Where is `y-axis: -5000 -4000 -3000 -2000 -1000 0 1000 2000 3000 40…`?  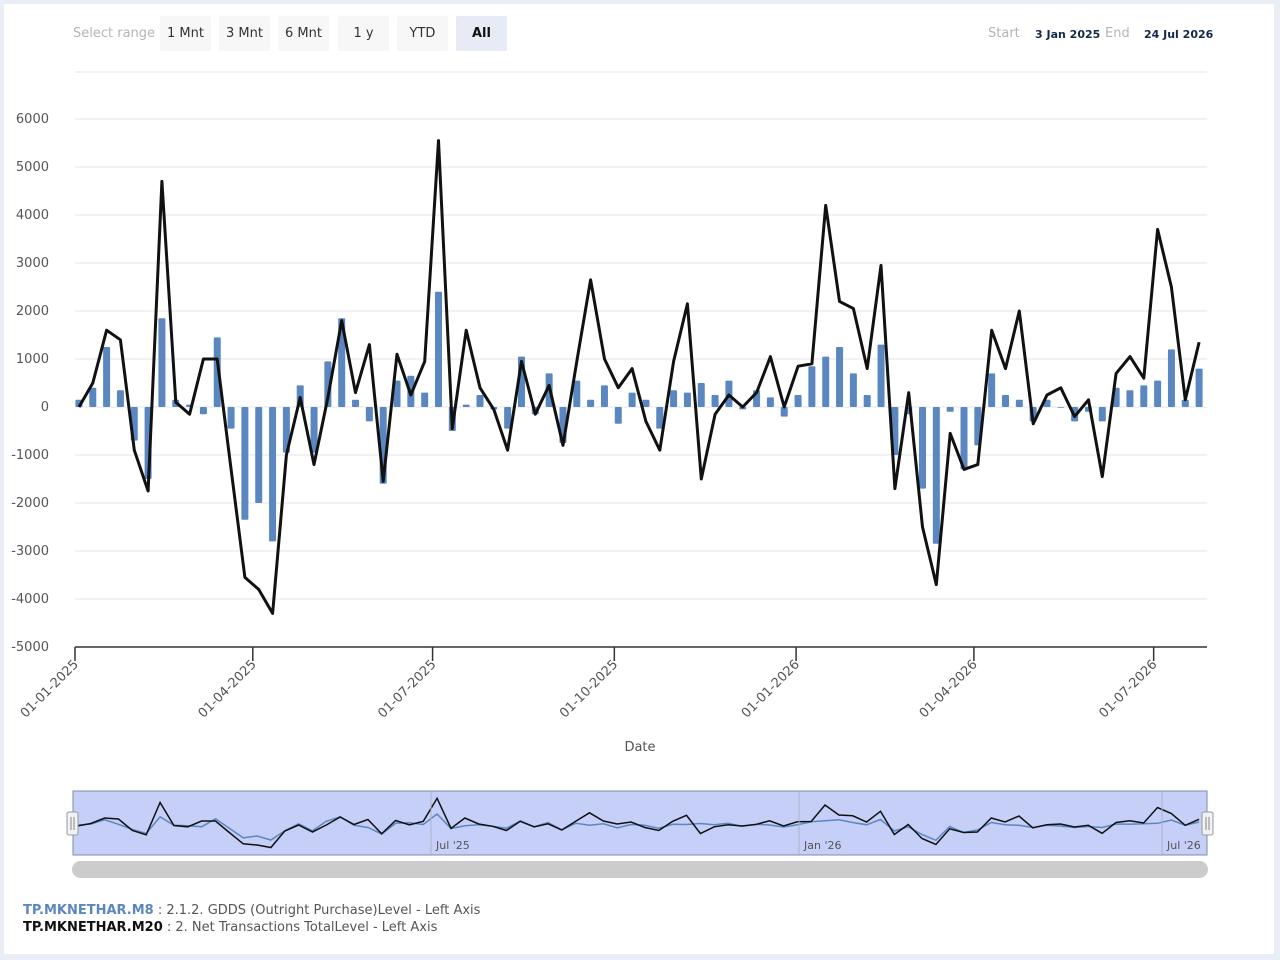 y-axis: -5000 -4000 -3000 -2000 -1000 0 1000 2000 3000 40… is located at coordinates (30, 383).